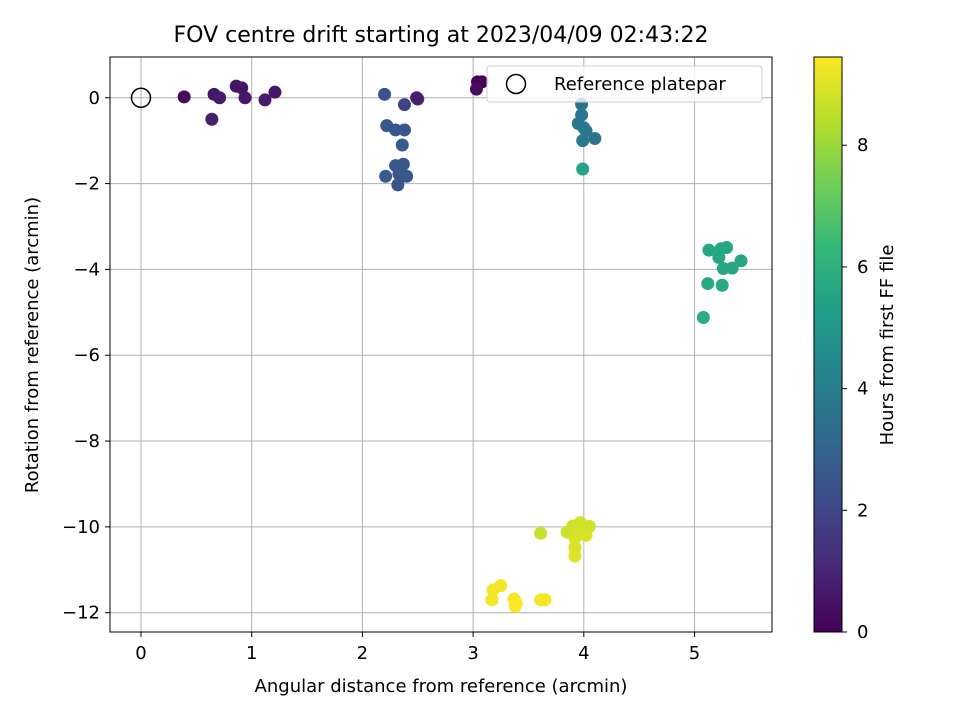  Describe the element at coordinates (828, 344) in the screenshot. I see `colorbar` at that location.